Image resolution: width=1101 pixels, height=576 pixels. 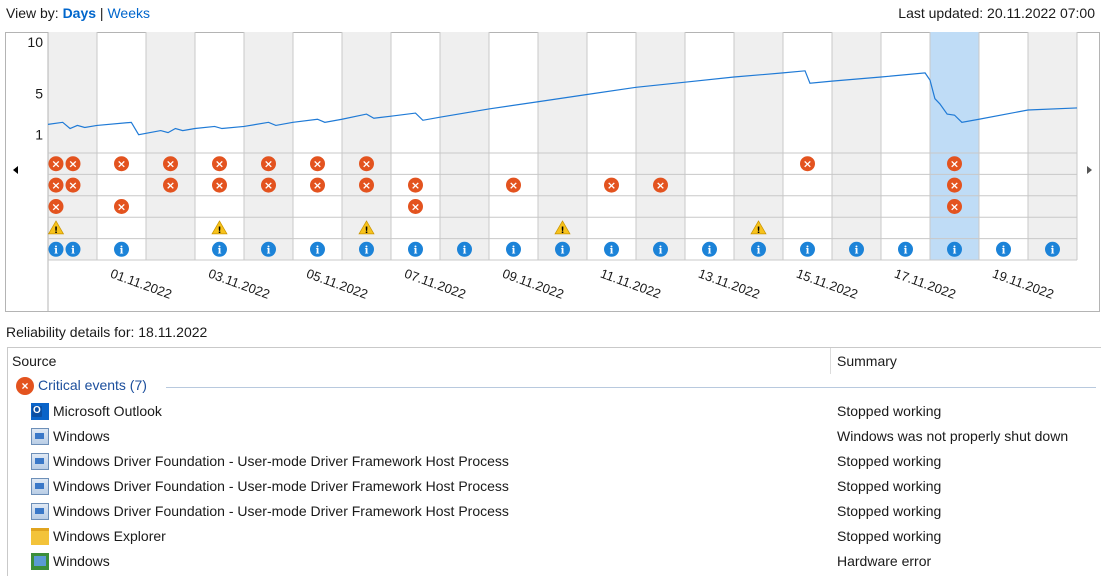 What do you see at coordinates (863, 361) in the screenshot?
I see `column-summary-header: Summary` at bounding box center [863, 361].